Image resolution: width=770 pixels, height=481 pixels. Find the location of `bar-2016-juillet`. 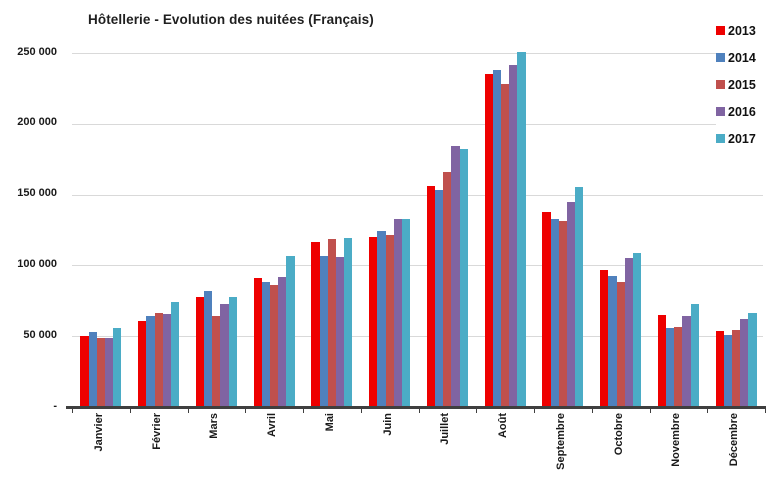

bar-2016-juillet is located at coordinates (455, 276).